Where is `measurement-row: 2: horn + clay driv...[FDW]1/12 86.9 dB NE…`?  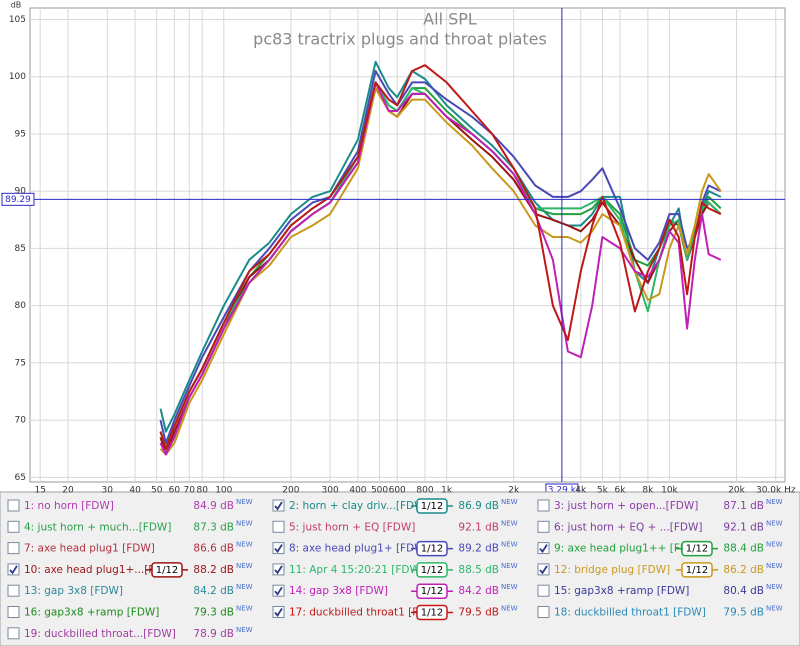 measurement-row: 2: horn + clay driv...[FDW]1/12 86.9 dB NE… is located at coordinates (395, 506).